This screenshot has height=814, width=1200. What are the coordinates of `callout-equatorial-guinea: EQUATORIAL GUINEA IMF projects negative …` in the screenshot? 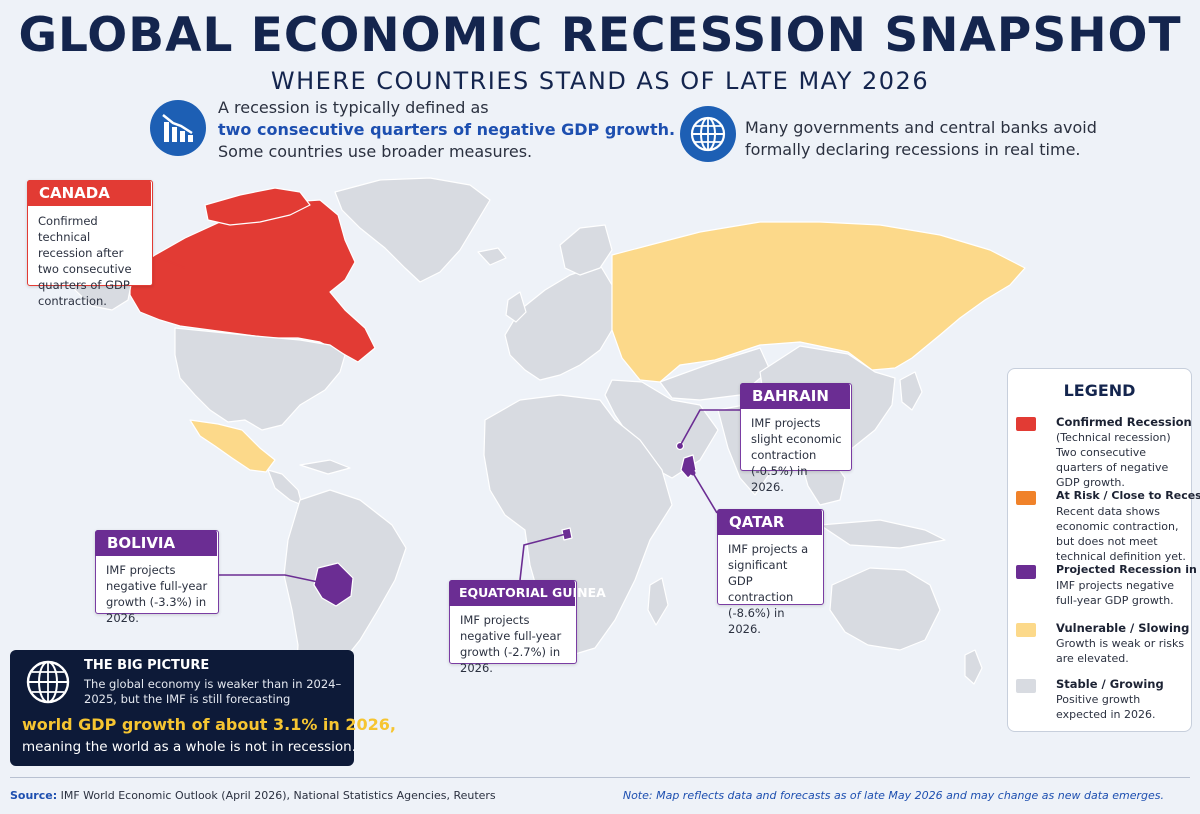 It's located at (527, 627).